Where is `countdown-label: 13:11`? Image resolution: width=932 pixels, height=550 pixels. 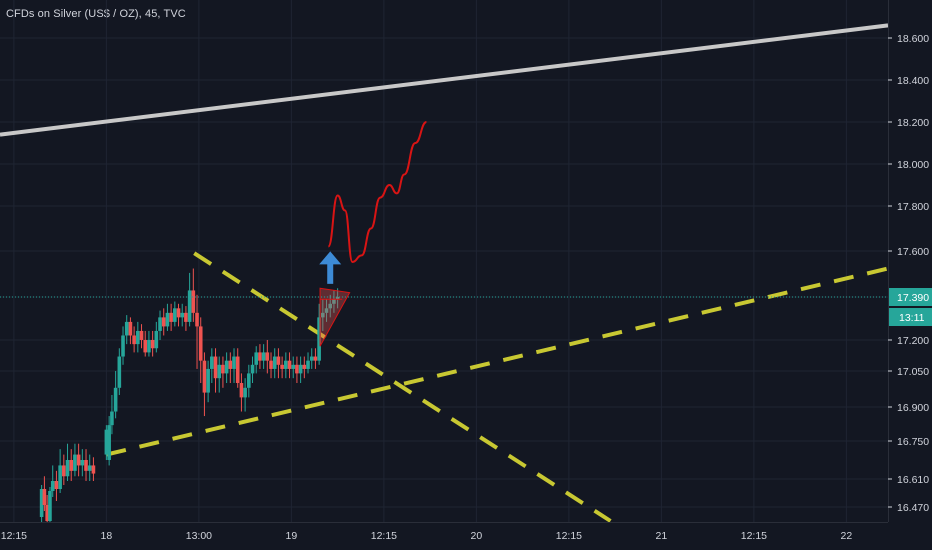 countdown-label: 13:11 is located at coordinates (912, 318).